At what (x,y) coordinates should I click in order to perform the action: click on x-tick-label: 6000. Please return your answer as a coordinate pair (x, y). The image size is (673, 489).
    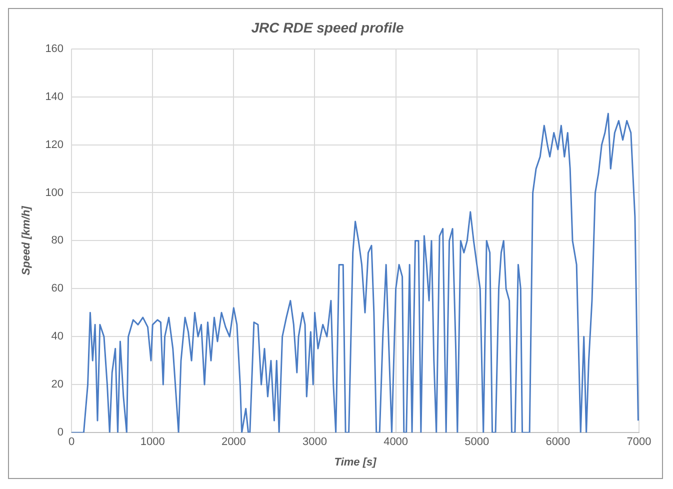
    Looking at the image, I should click on (558, 442).